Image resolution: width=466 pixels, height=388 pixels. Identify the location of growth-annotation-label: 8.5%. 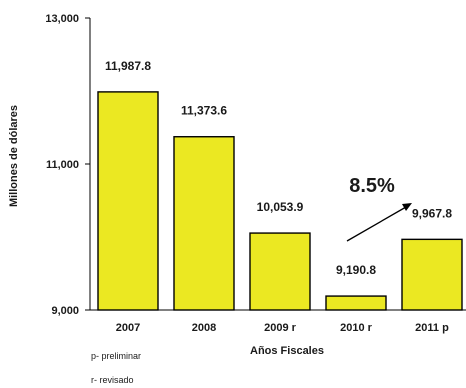
(372, 186).